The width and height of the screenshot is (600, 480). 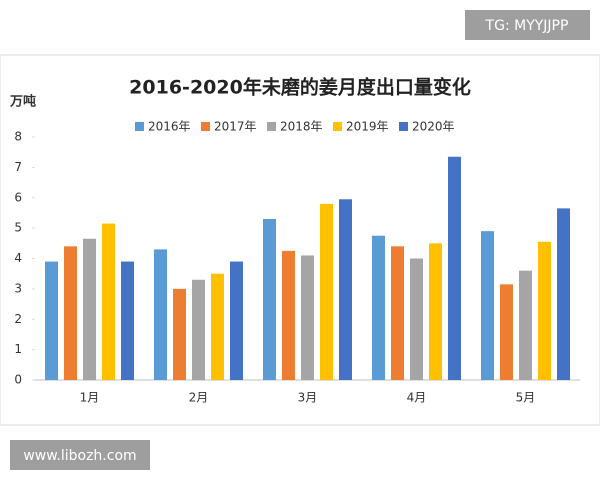 What do you see at coordinates (18, 197) in the screenshot?
I see `y-tick-label: 6` at bounding box center [18, 197].